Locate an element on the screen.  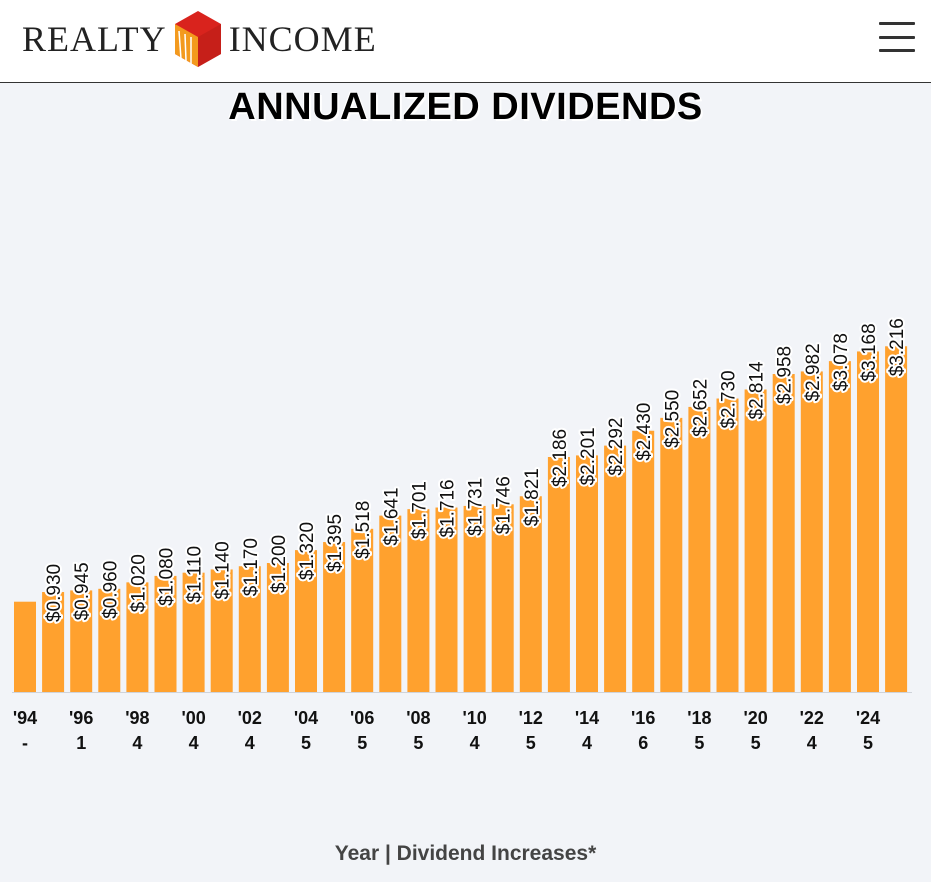
tick-year-label: '12 is located at coordinates (531, 718).